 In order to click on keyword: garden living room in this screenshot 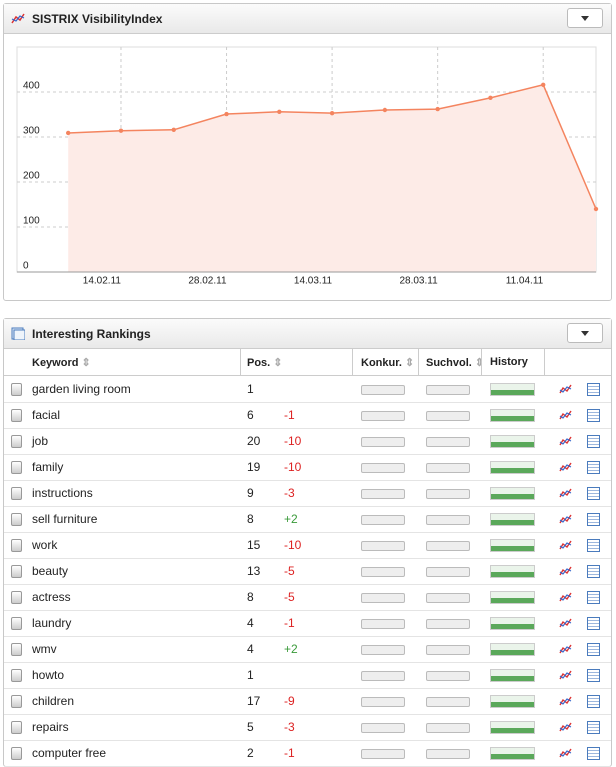, I will do `click(81, 389)`.